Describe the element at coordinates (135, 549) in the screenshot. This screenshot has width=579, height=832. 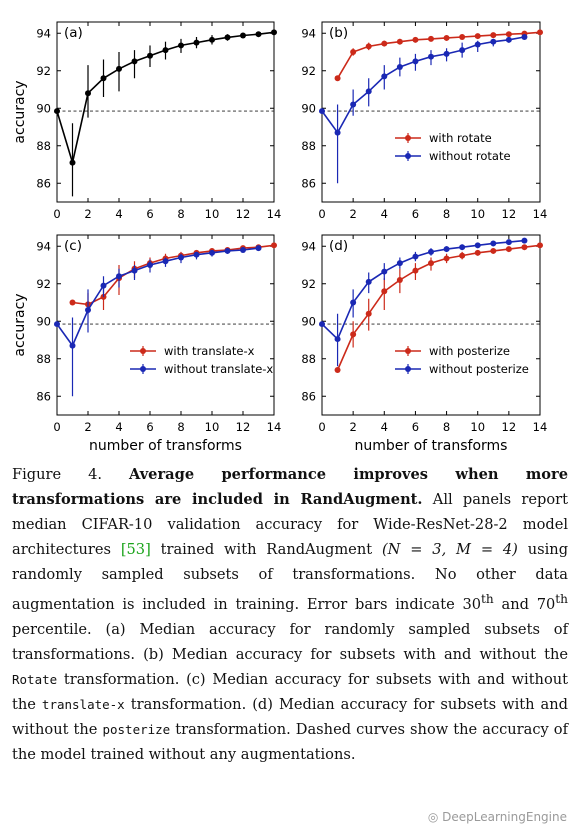
I see `caption-citation-link: [53]` at that location.